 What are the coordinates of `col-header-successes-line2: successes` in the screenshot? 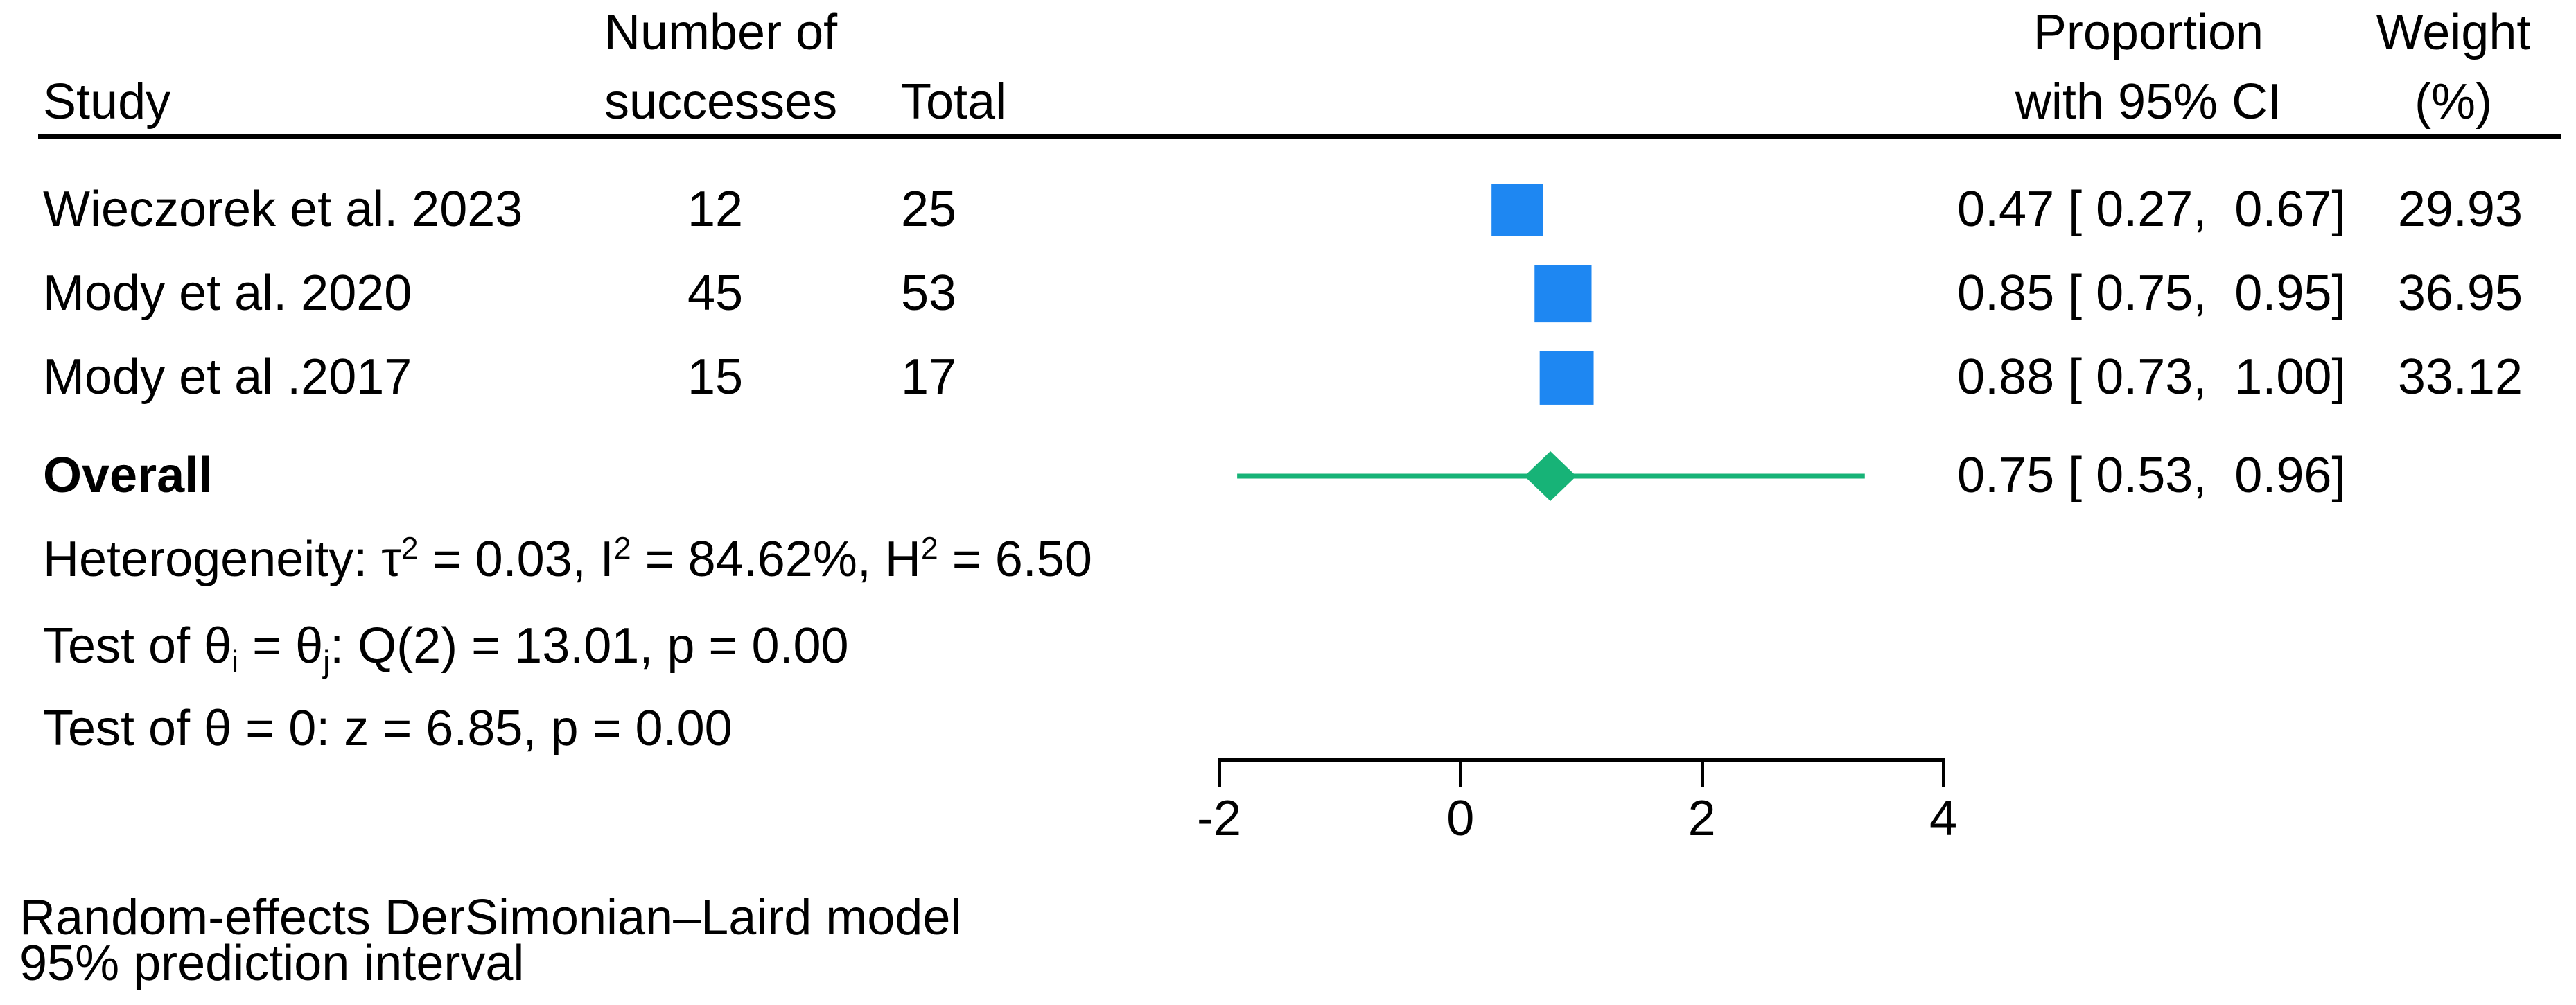 It's located at (721, 102).